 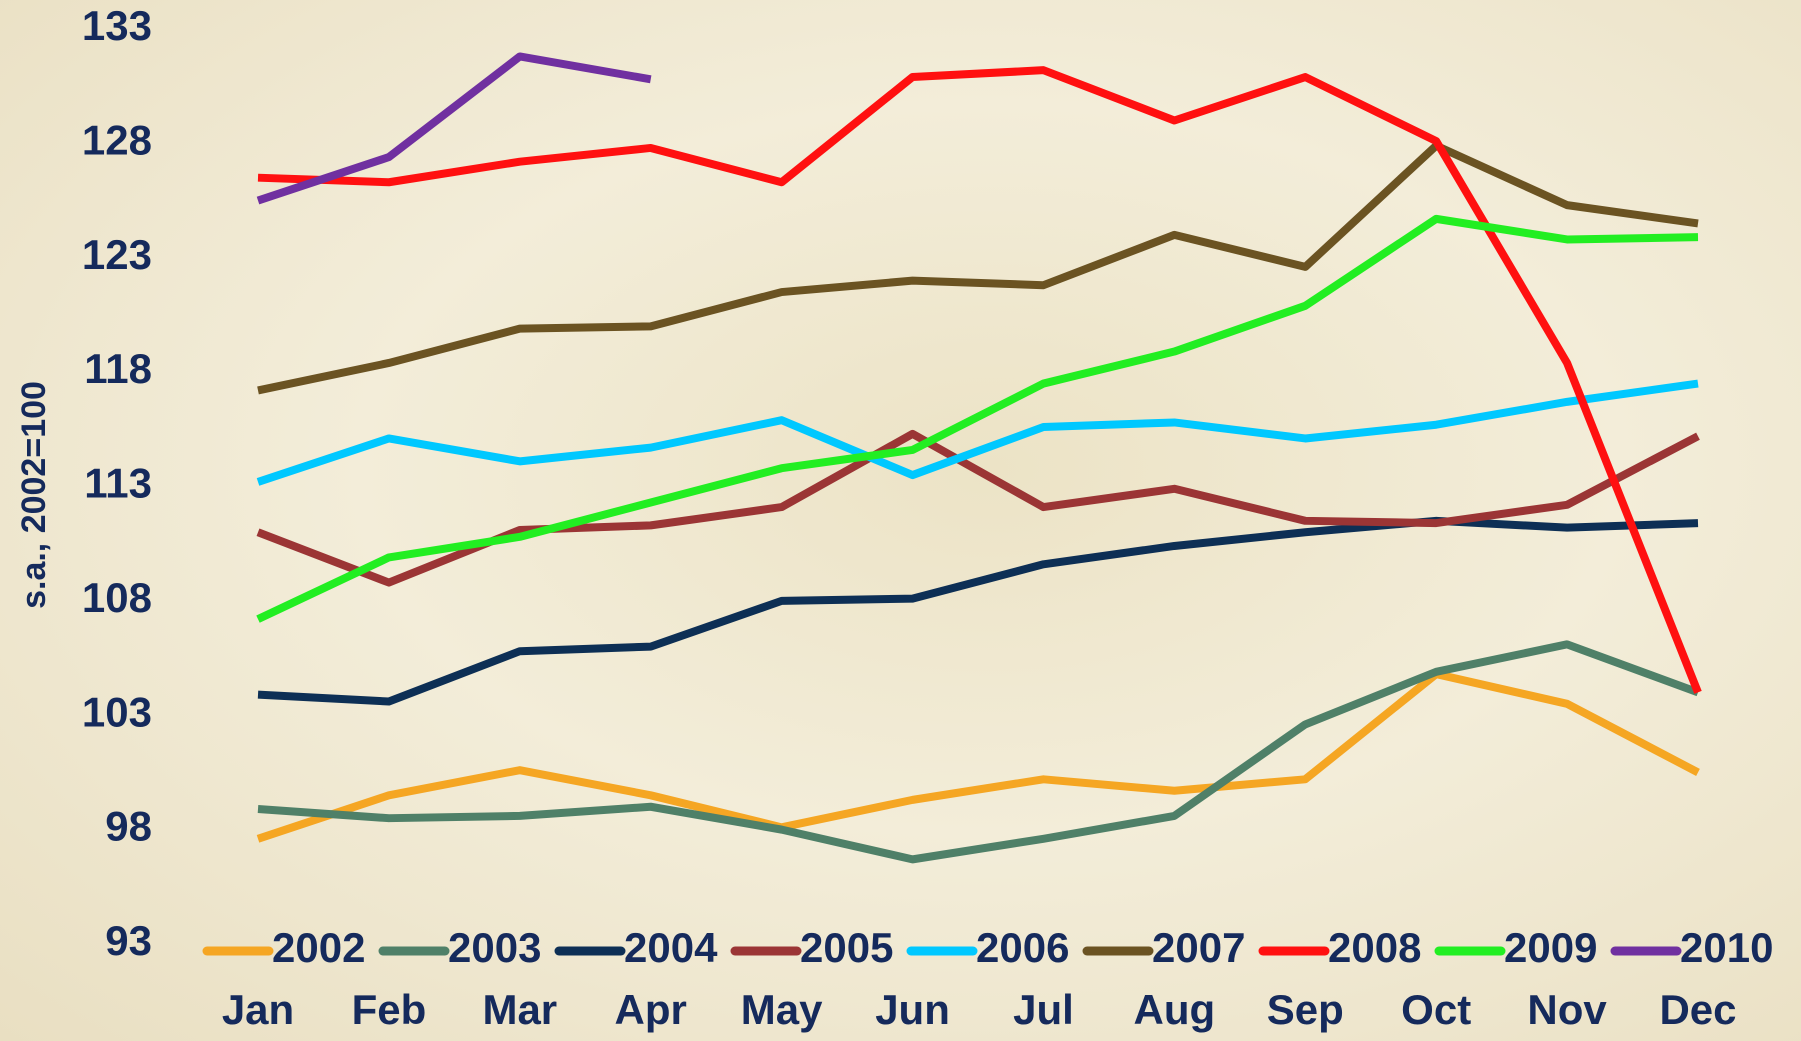 What do you see at coordinates (118, 368) in the screenshot?
I see `y-tick-label: 118` at bounding box center [118, 368].